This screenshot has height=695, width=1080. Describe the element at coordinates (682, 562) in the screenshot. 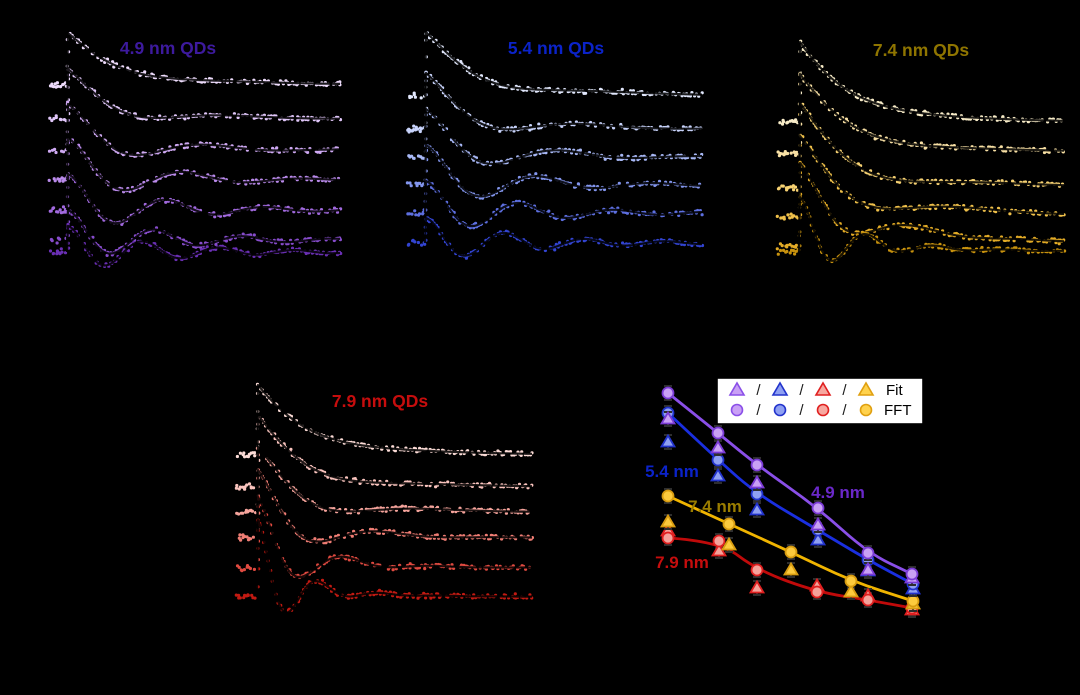

I see `size-label-7.9nm: 7.9 nm` at that location.